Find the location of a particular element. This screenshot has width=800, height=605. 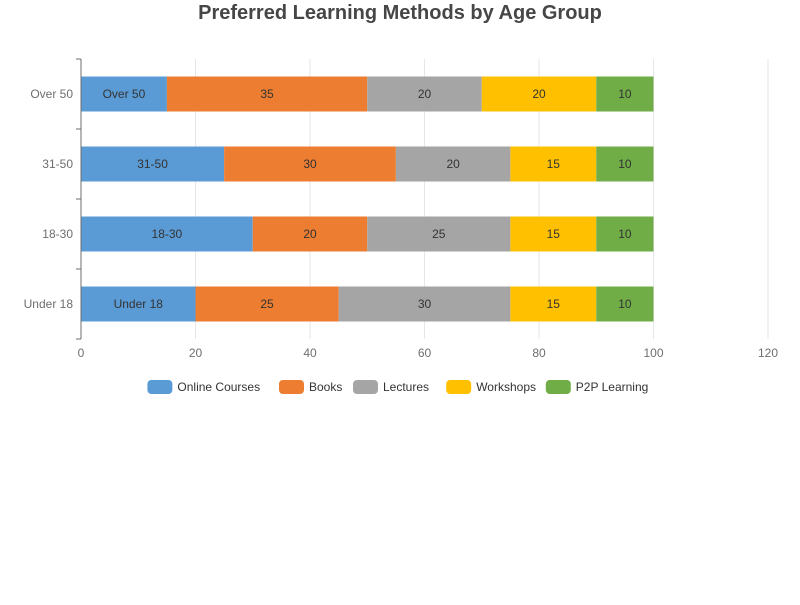

x-tick-label: 0 is located at coordinates (81, 353).